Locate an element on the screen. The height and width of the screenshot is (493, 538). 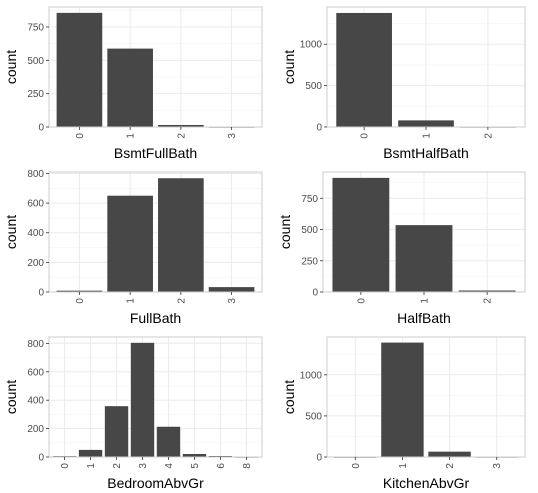
x-tick-label: 8 is located at coordinates (247, 466).